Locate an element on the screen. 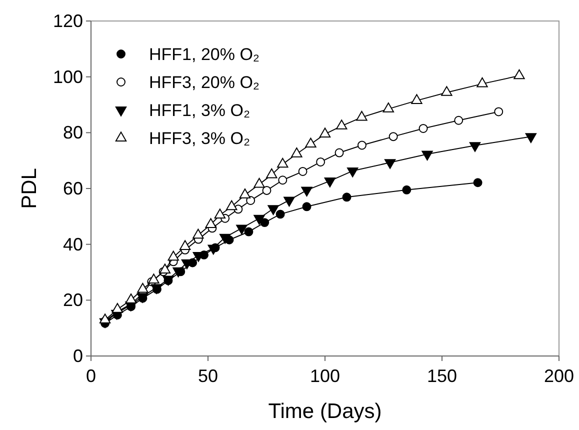 Image resolution: width=579 pixels, height=430 pixels. legend-label: HFF1, 3% O₂ is located at coordinates (199, 110).